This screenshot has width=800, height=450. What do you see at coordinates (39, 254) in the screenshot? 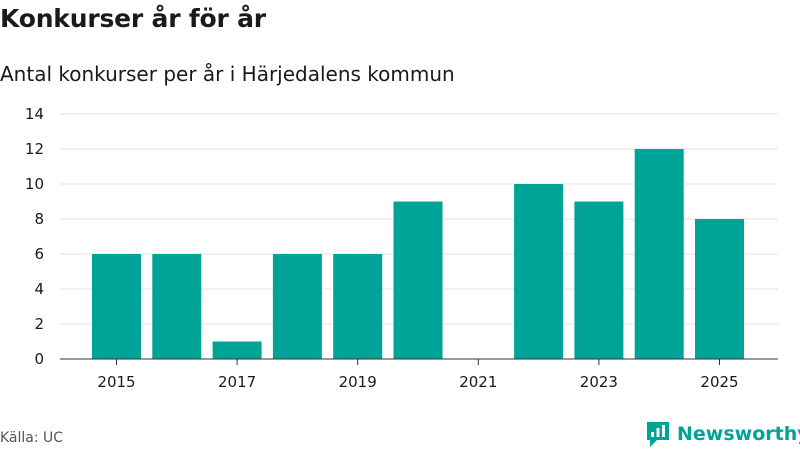
I see `y-tick-label: 6` at bounding box center [39, 254].